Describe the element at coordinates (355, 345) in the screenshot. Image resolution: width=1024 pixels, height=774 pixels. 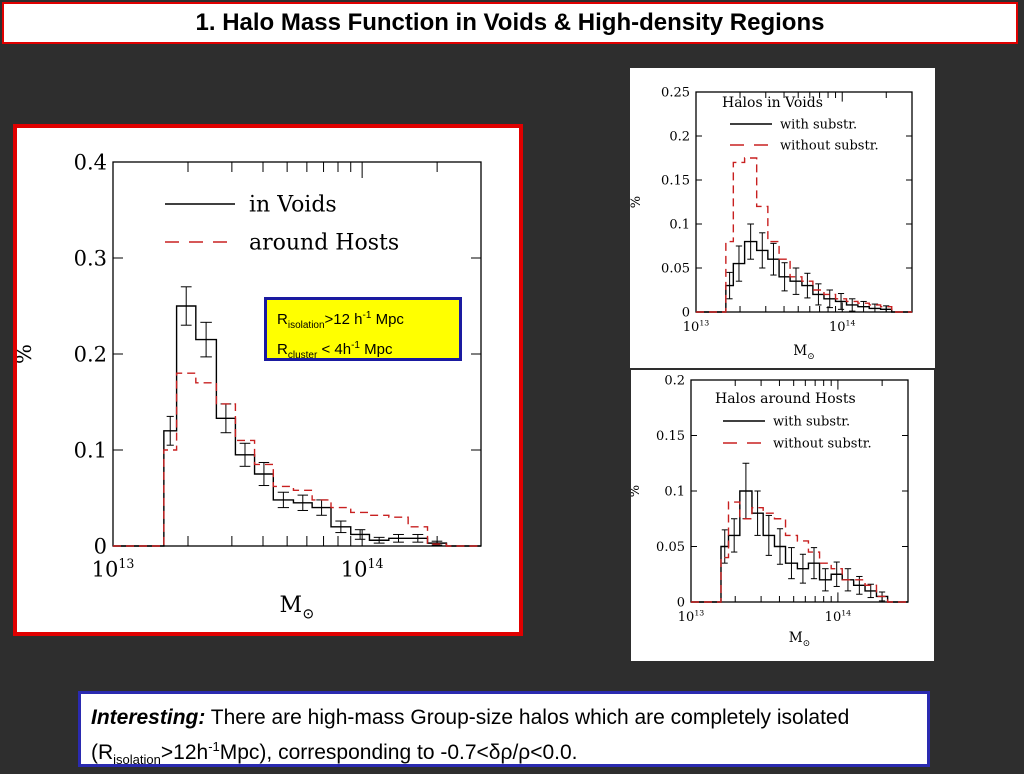
I see `callout-cluster-exponent: -1` at that location.